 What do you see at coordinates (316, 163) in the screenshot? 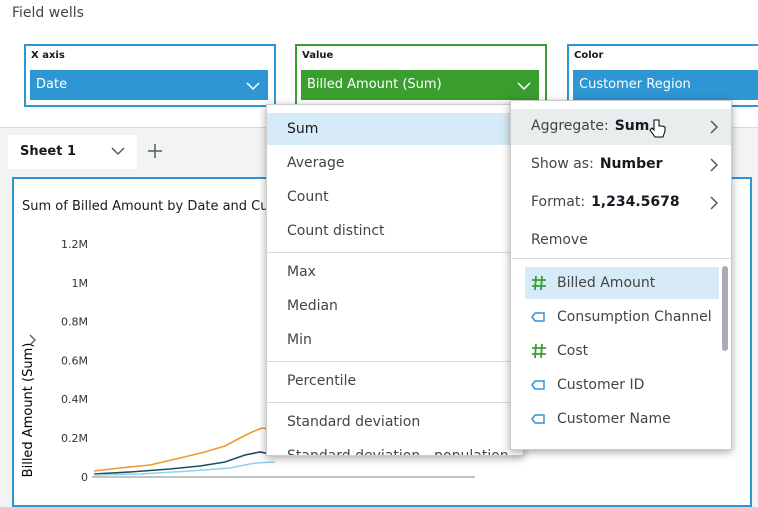
I see `menu-item: Average` at bounding box center [316, 163].